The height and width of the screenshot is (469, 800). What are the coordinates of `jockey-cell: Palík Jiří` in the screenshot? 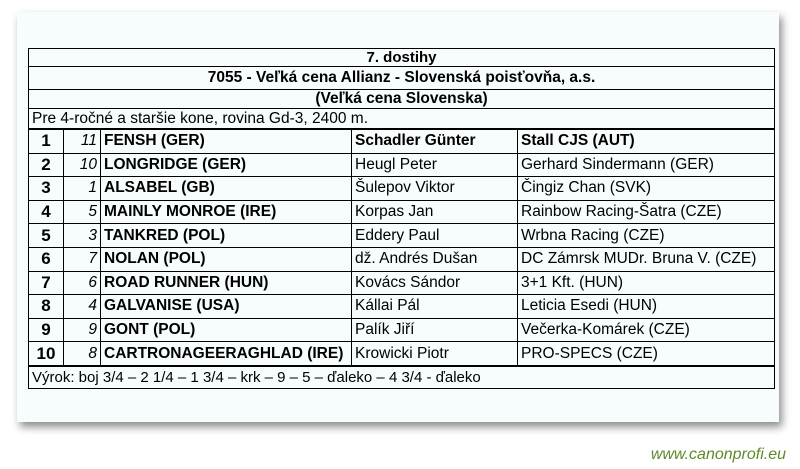 It's located at (434, 330).